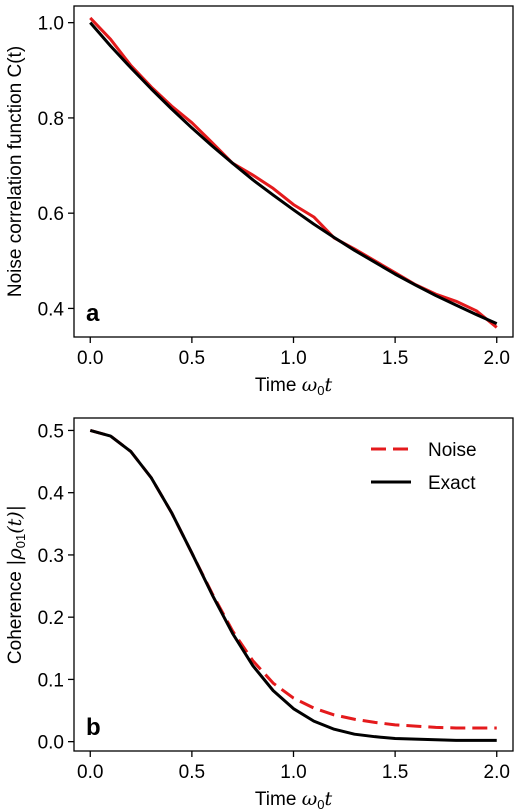 The height and width of the screenshot is (812, 520). I want to click on y-tick-label: 0.5, so click(51, 431).